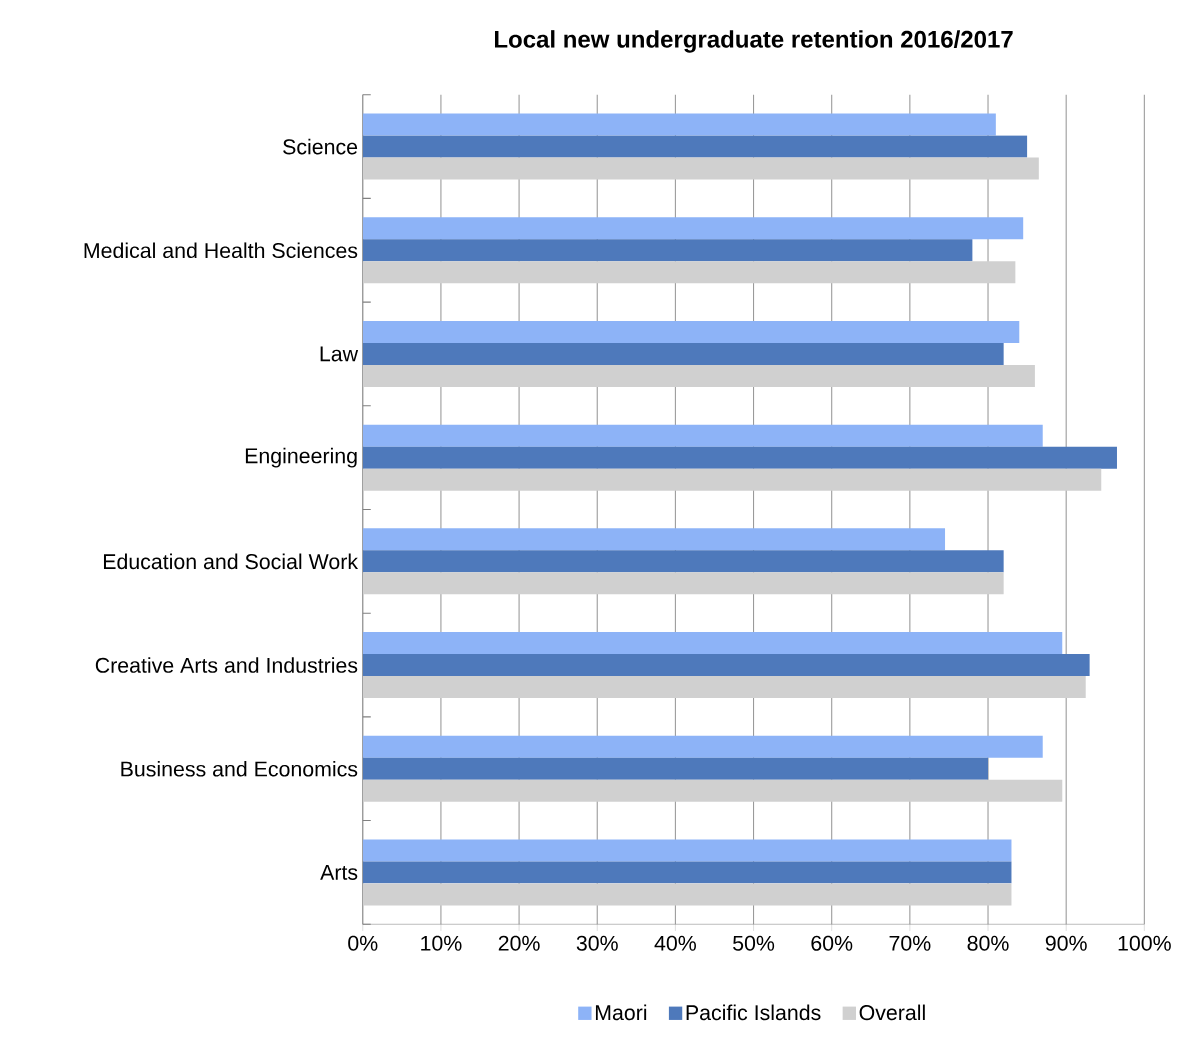 The image size is (1187, 1047). What do you see at coordinates (320, 146) in the screenshot?
I see `y-tick-label: Science` at bounding box center [320, 146].